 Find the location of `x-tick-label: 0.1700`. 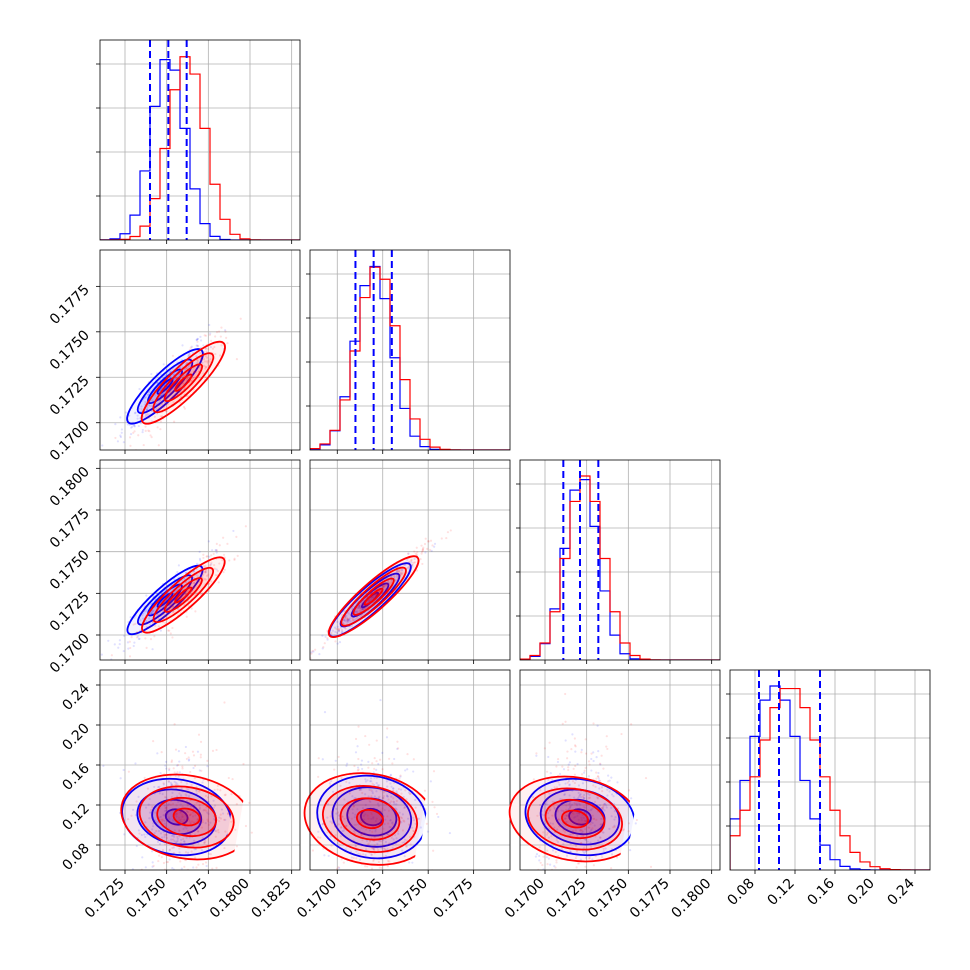

x-tick-label: 0.1700 is located at coordinates (317, 899).